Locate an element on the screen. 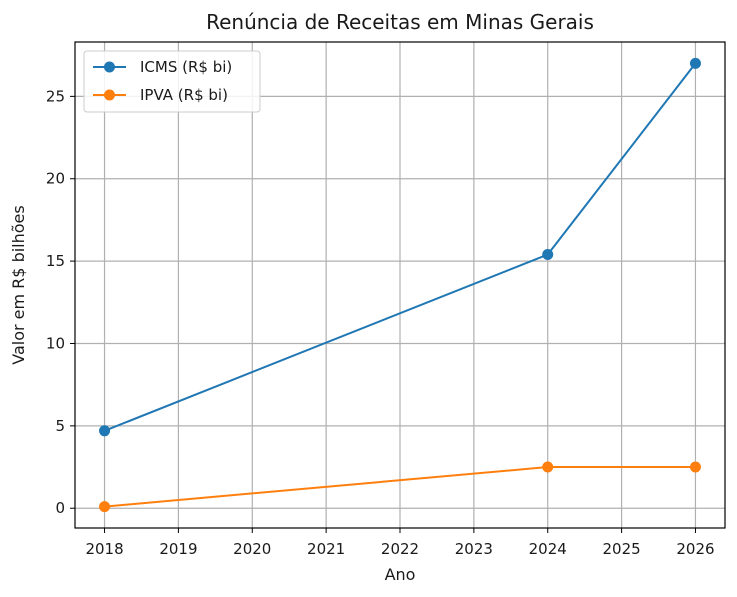  data-point-icms-2018 is located at coordinates (105, 431).